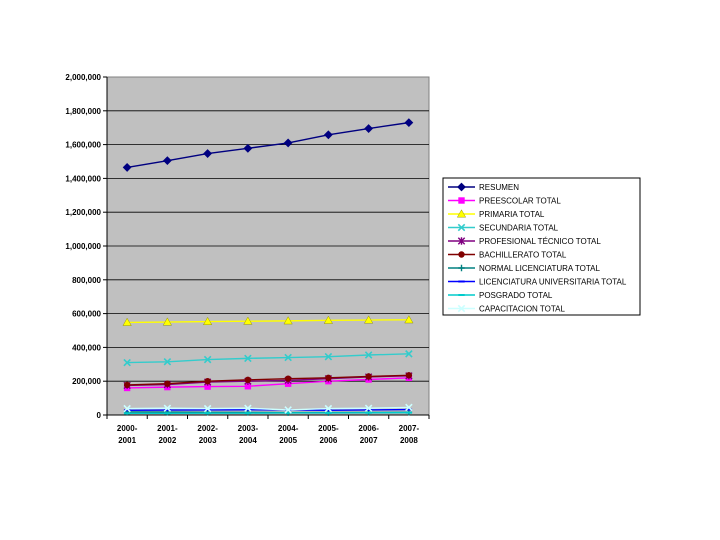 The image size is (720, 540). Describe the element at coordinates (328, 434) in the screenshot. I see `x-tick-label: 2005-2006` at that location.